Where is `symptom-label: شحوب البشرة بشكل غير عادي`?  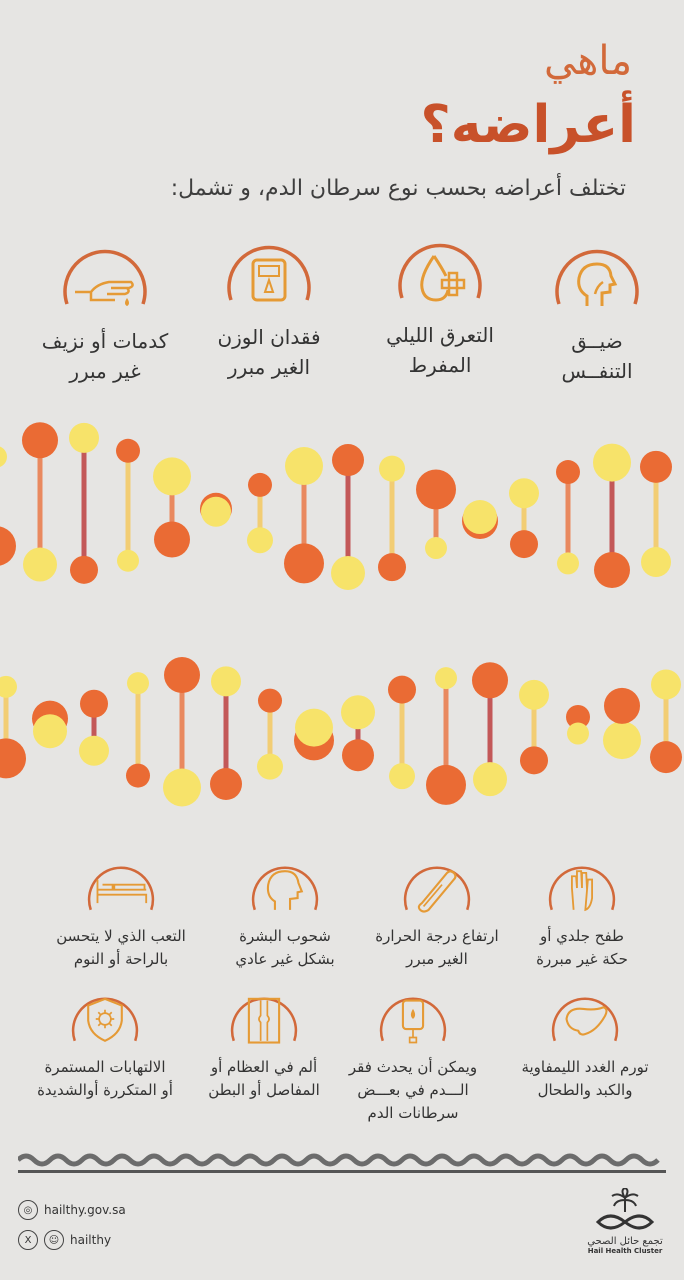 symptom-label: شحوب البشرة بشكل غير عادي is located at coordinates (285, 947).